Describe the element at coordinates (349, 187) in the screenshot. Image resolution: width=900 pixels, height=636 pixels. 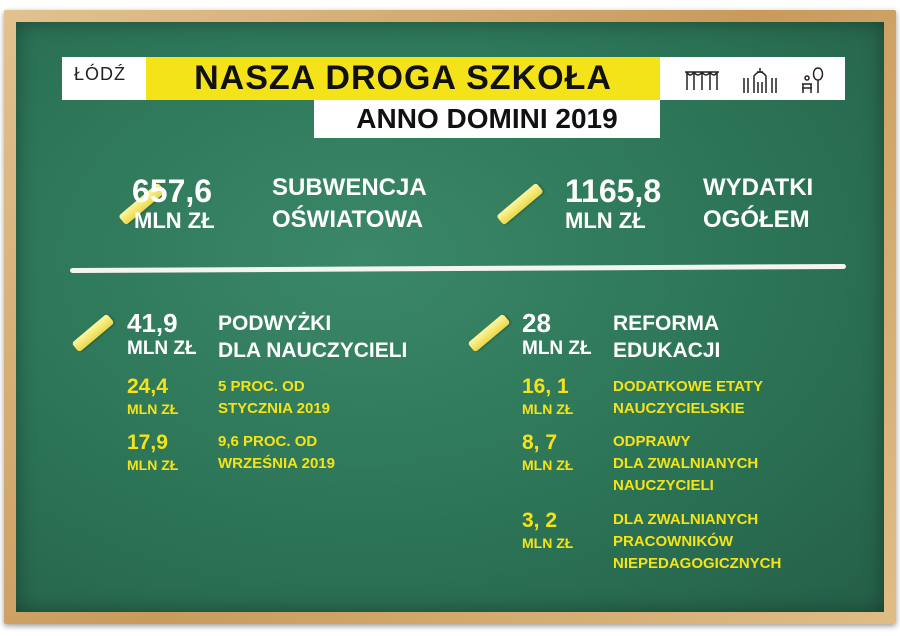
I see `label-line: SUBWENCJA` at that location.